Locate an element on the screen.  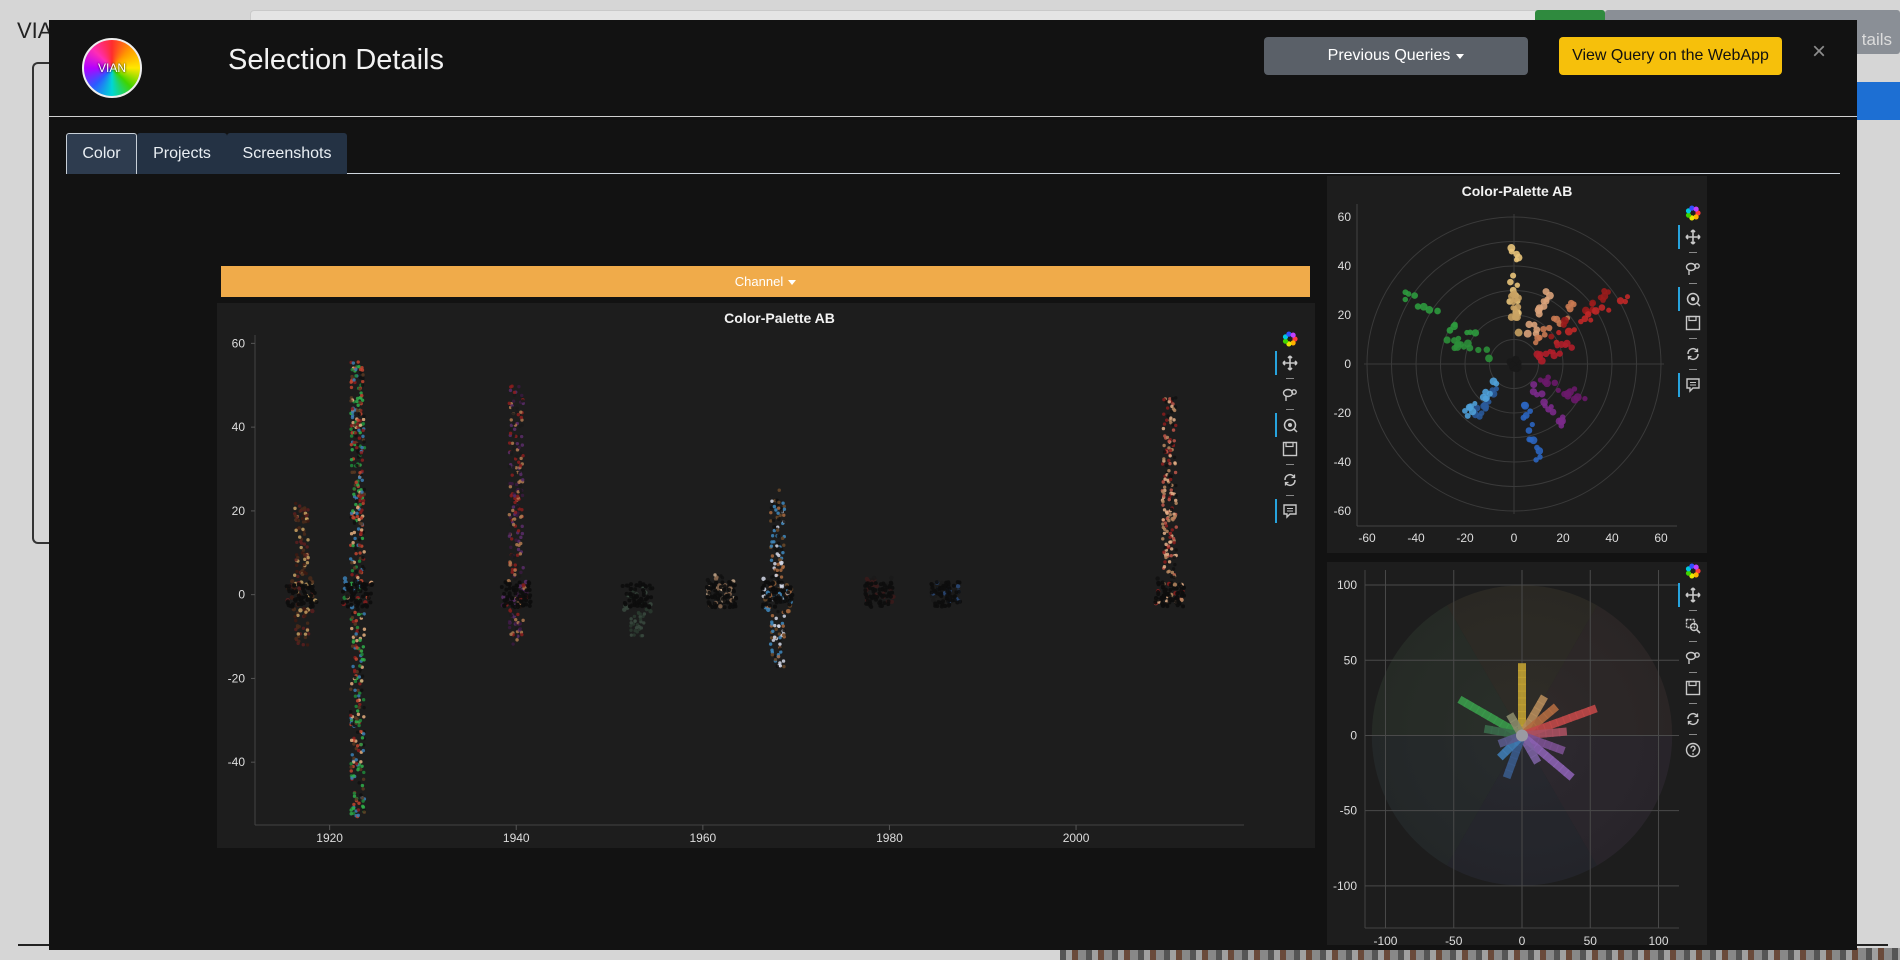
view-query-webapp-button: View Query on the WebApp is located at coordinates (1670, 56).